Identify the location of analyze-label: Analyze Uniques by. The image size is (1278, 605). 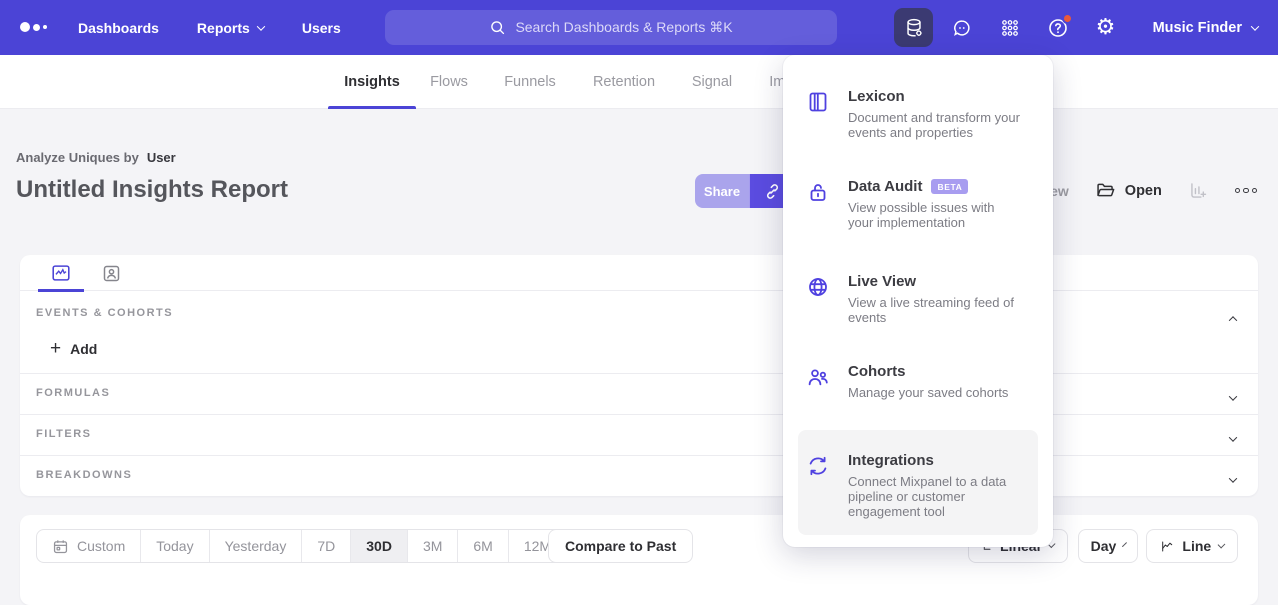
(77, 157).